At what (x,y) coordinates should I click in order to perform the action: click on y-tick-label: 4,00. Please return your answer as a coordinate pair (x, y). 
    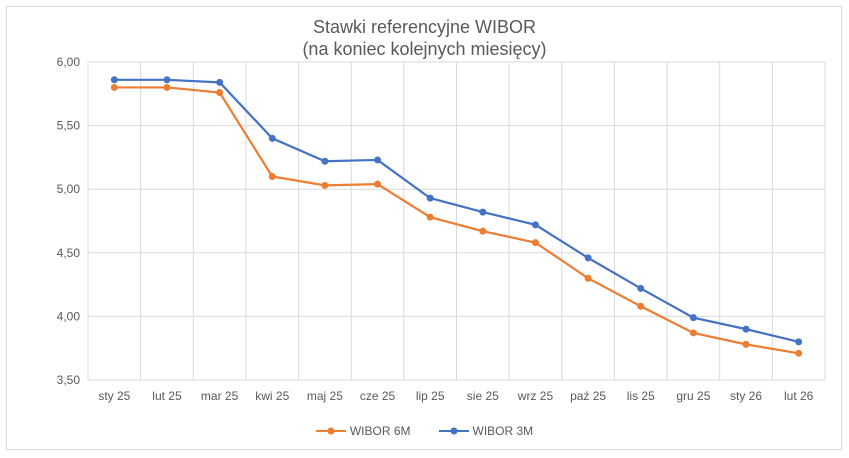
    Looking at the image, I should click on (69, 316).